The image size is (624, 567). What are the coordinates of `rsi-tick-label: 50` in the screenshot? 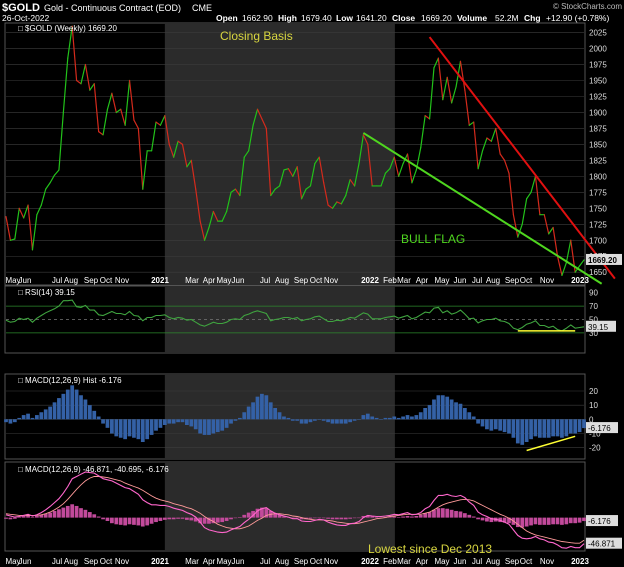 It's located at (593, 320).